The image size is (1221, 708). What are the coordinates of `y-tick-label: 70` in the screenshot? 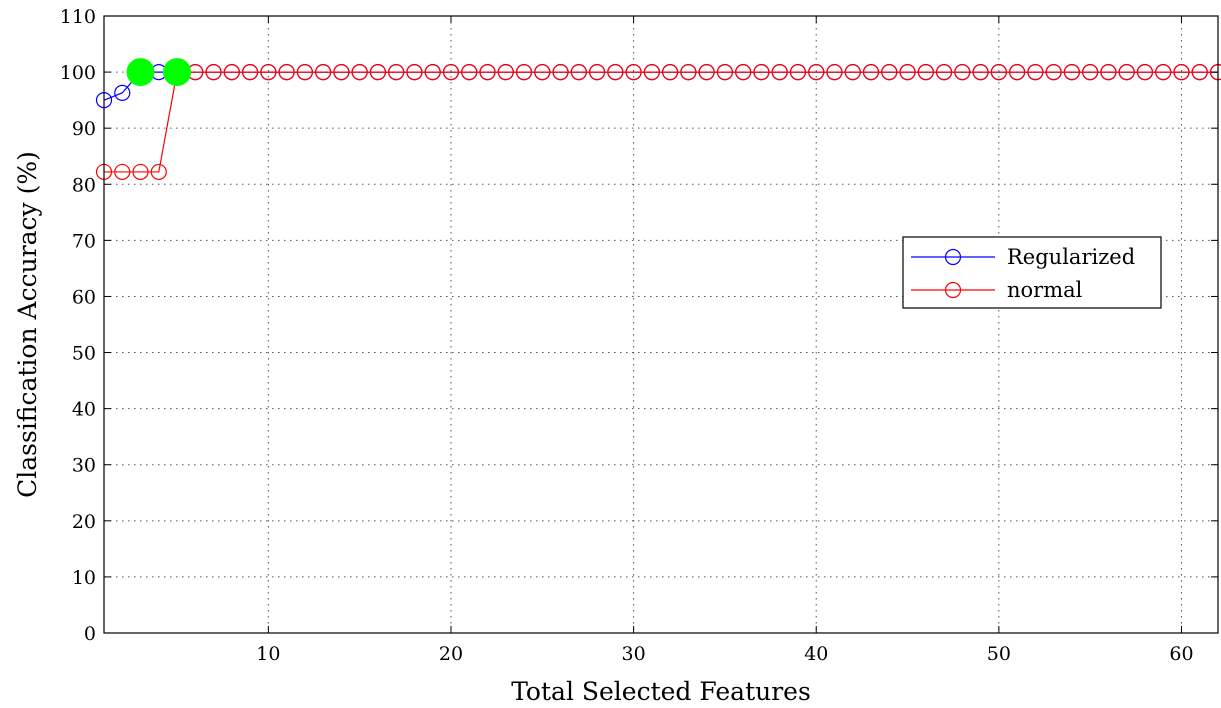 It's located at (84, 241).